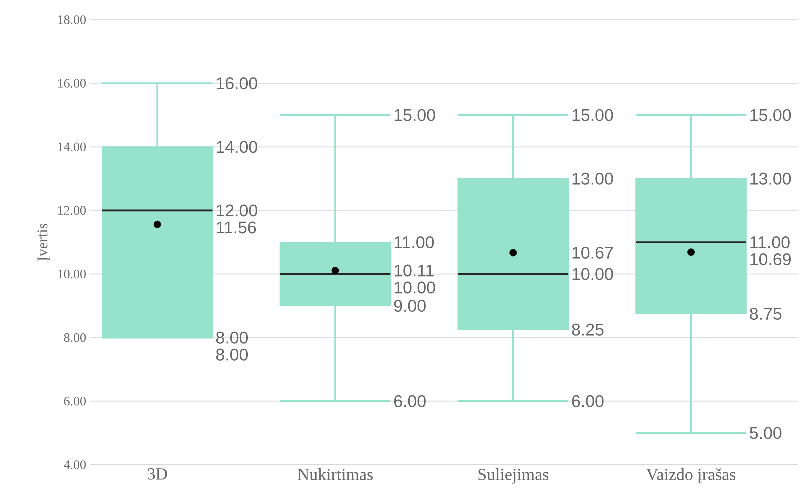 Image resolution: width=804 pixels, height=493 pixels. What do you see at coordinates (593, 252) in the screenshot?
I see `annotation: 10.67` at bounding box center [593, 252].